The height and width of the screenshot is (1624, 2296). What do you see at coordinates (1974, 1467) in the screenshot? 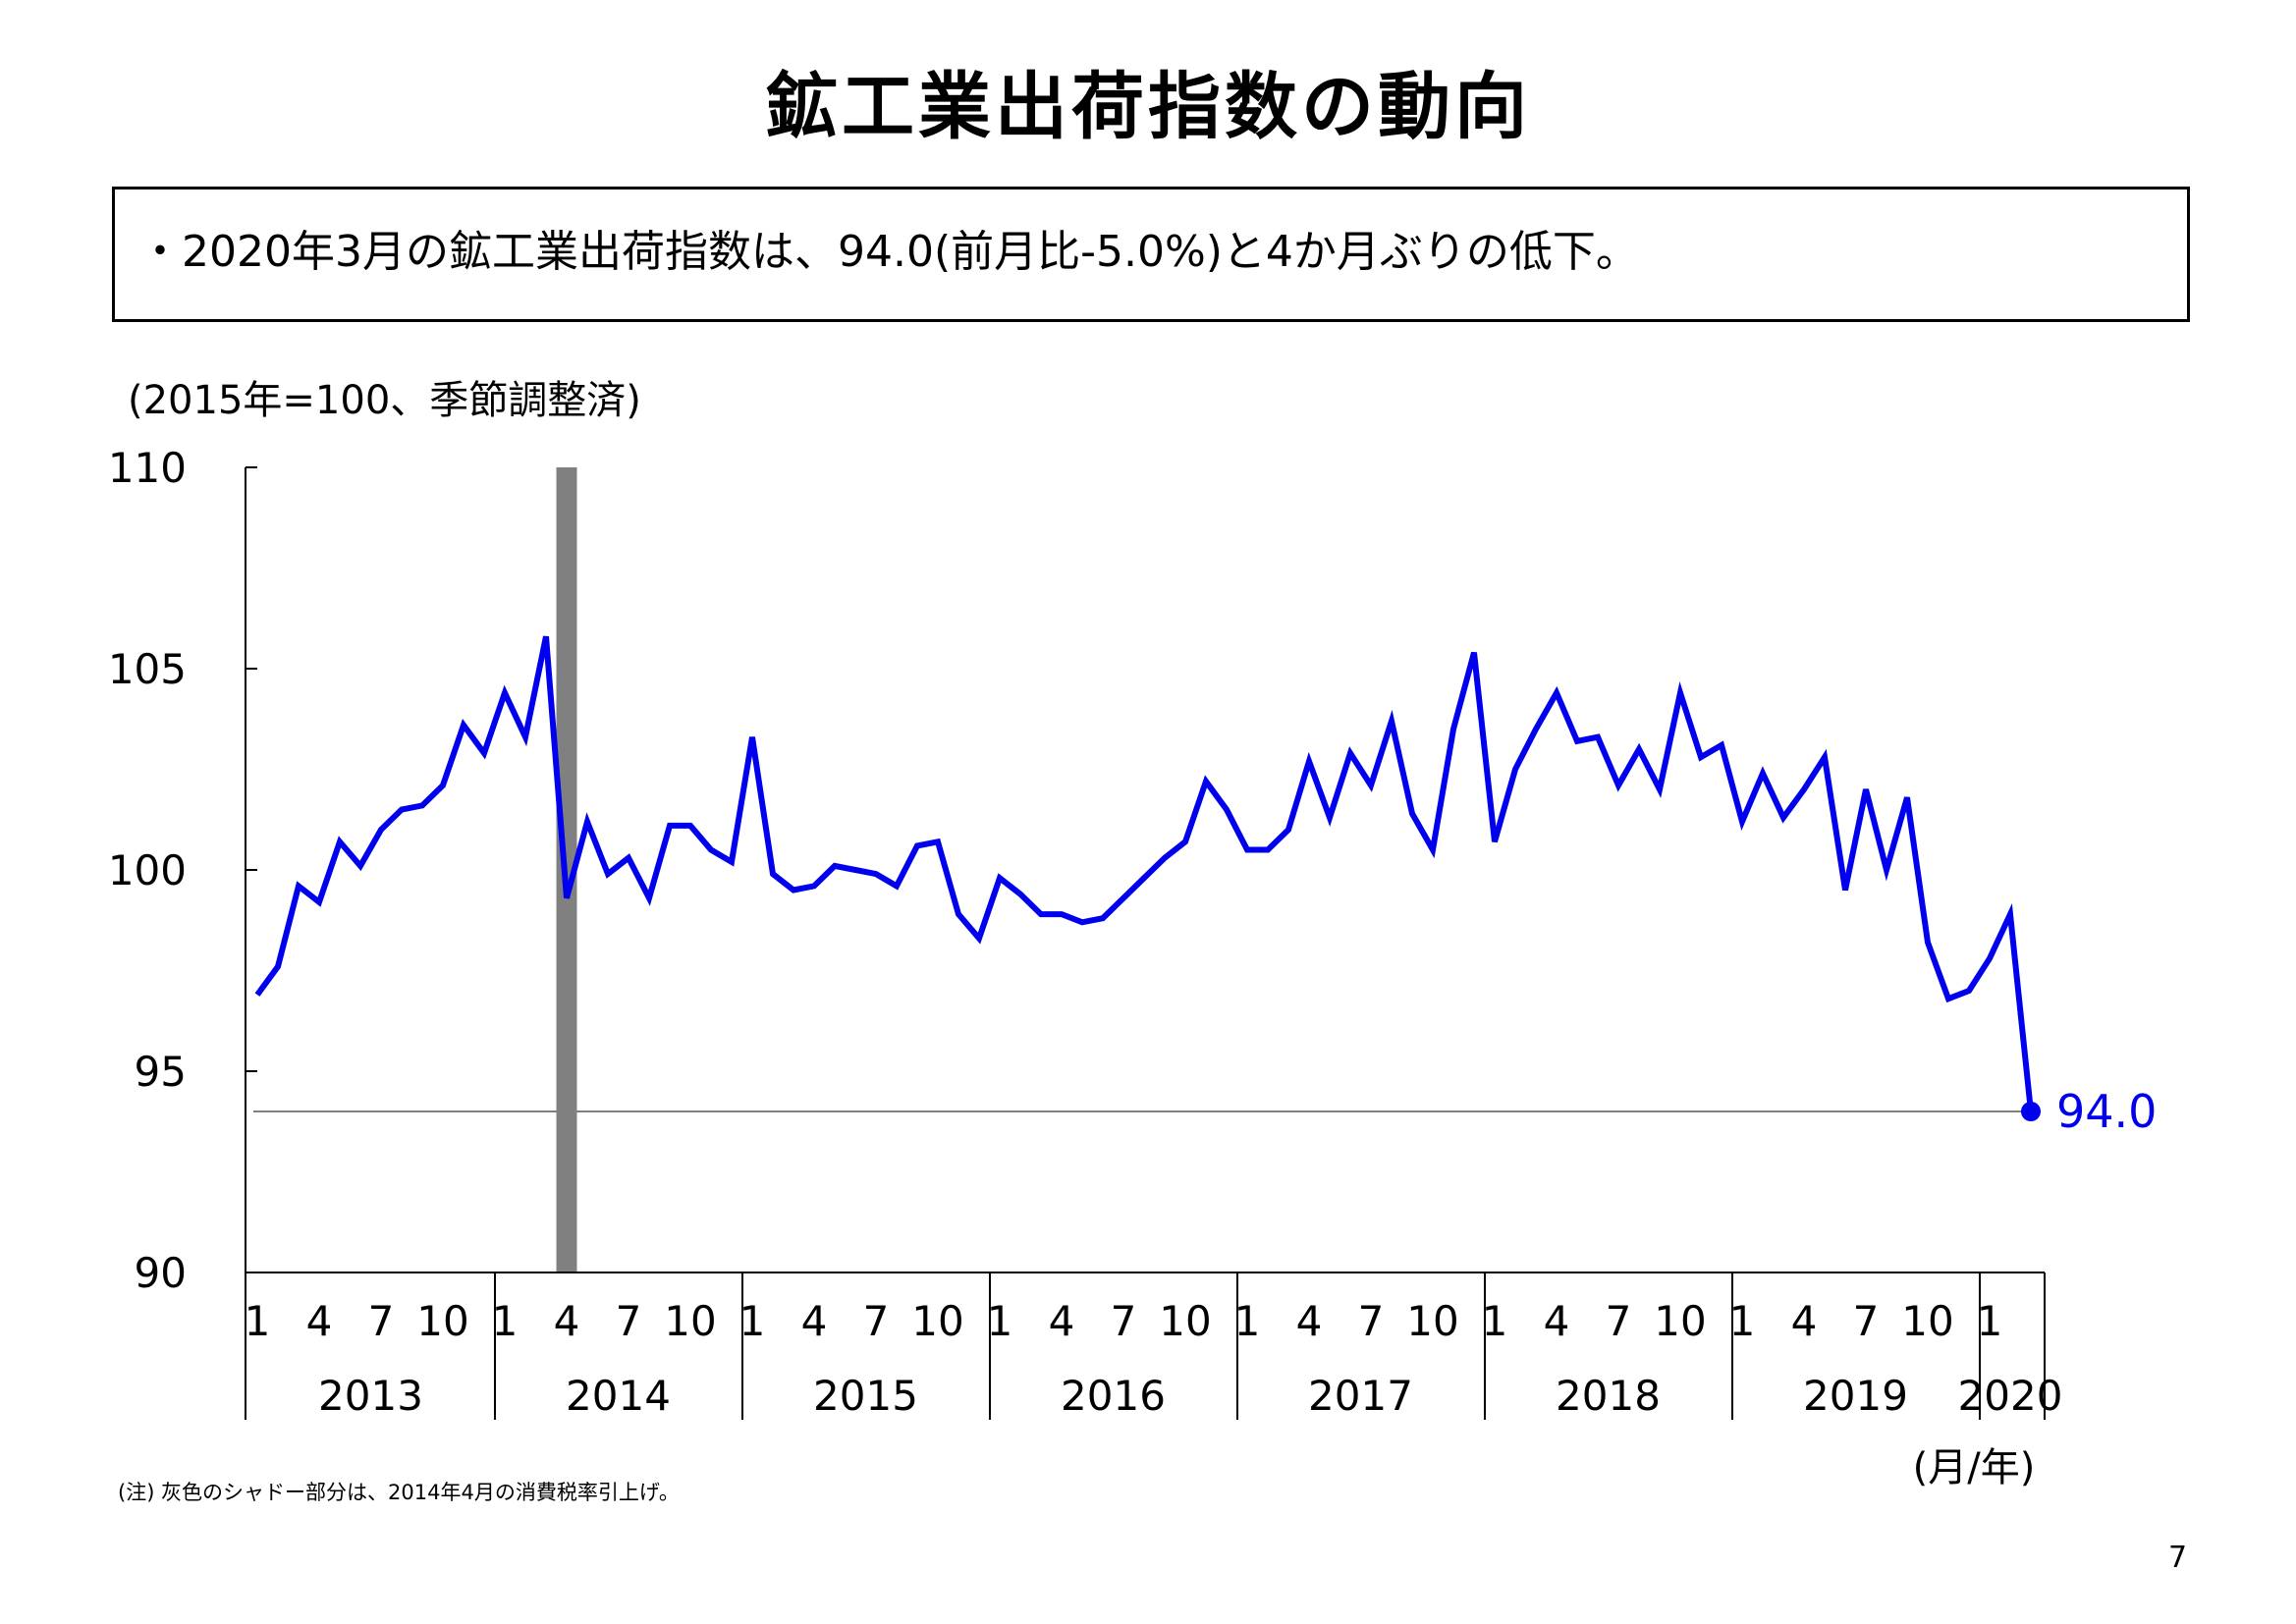
I see `x-axis-unit-label: (月/年)` at bounding box center [1974, 1467].